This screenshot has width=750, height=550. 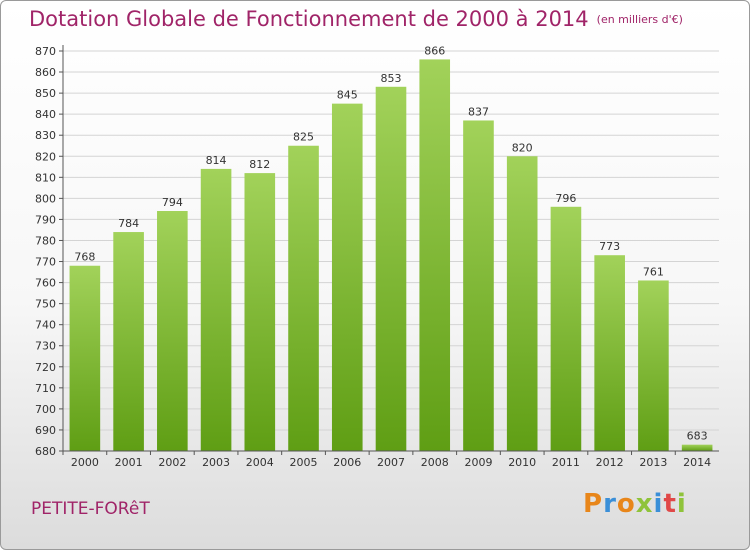 I want to click on y-tick-label: 680, so click(x=45, y=451).